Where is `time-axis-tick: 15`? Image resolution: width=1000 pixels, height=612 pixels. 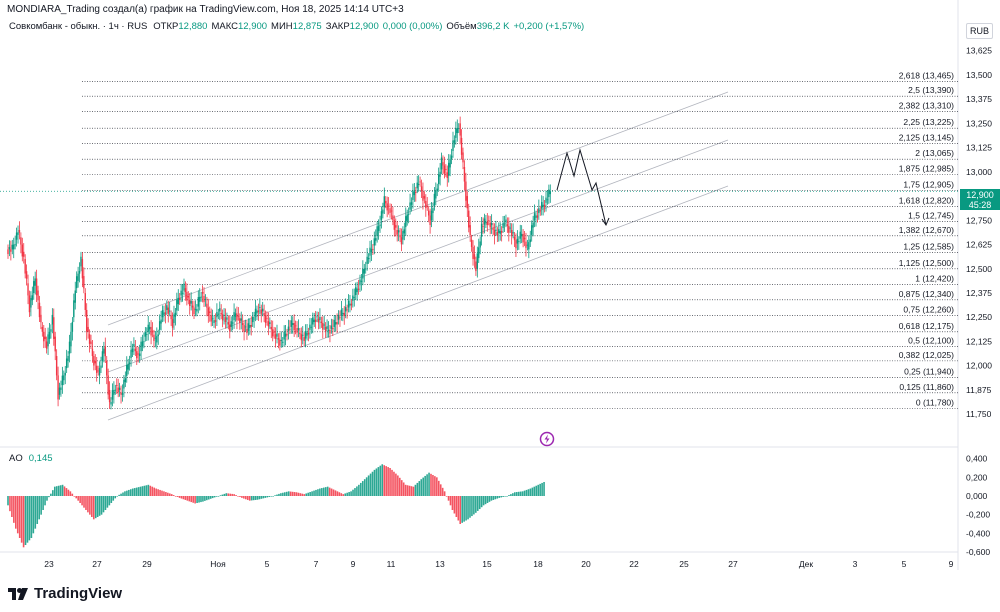
time-axis-tick: 15 is located at coordinates (487, 564).